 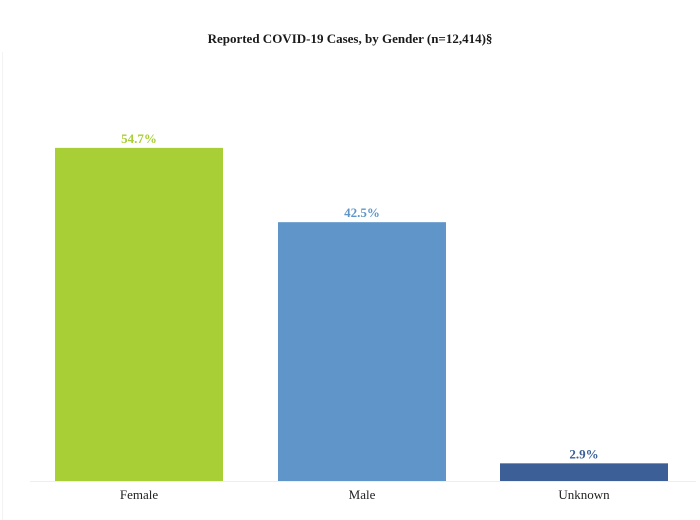 I want to click on value-label-female: 54.7%, so click(x=139, y=138).